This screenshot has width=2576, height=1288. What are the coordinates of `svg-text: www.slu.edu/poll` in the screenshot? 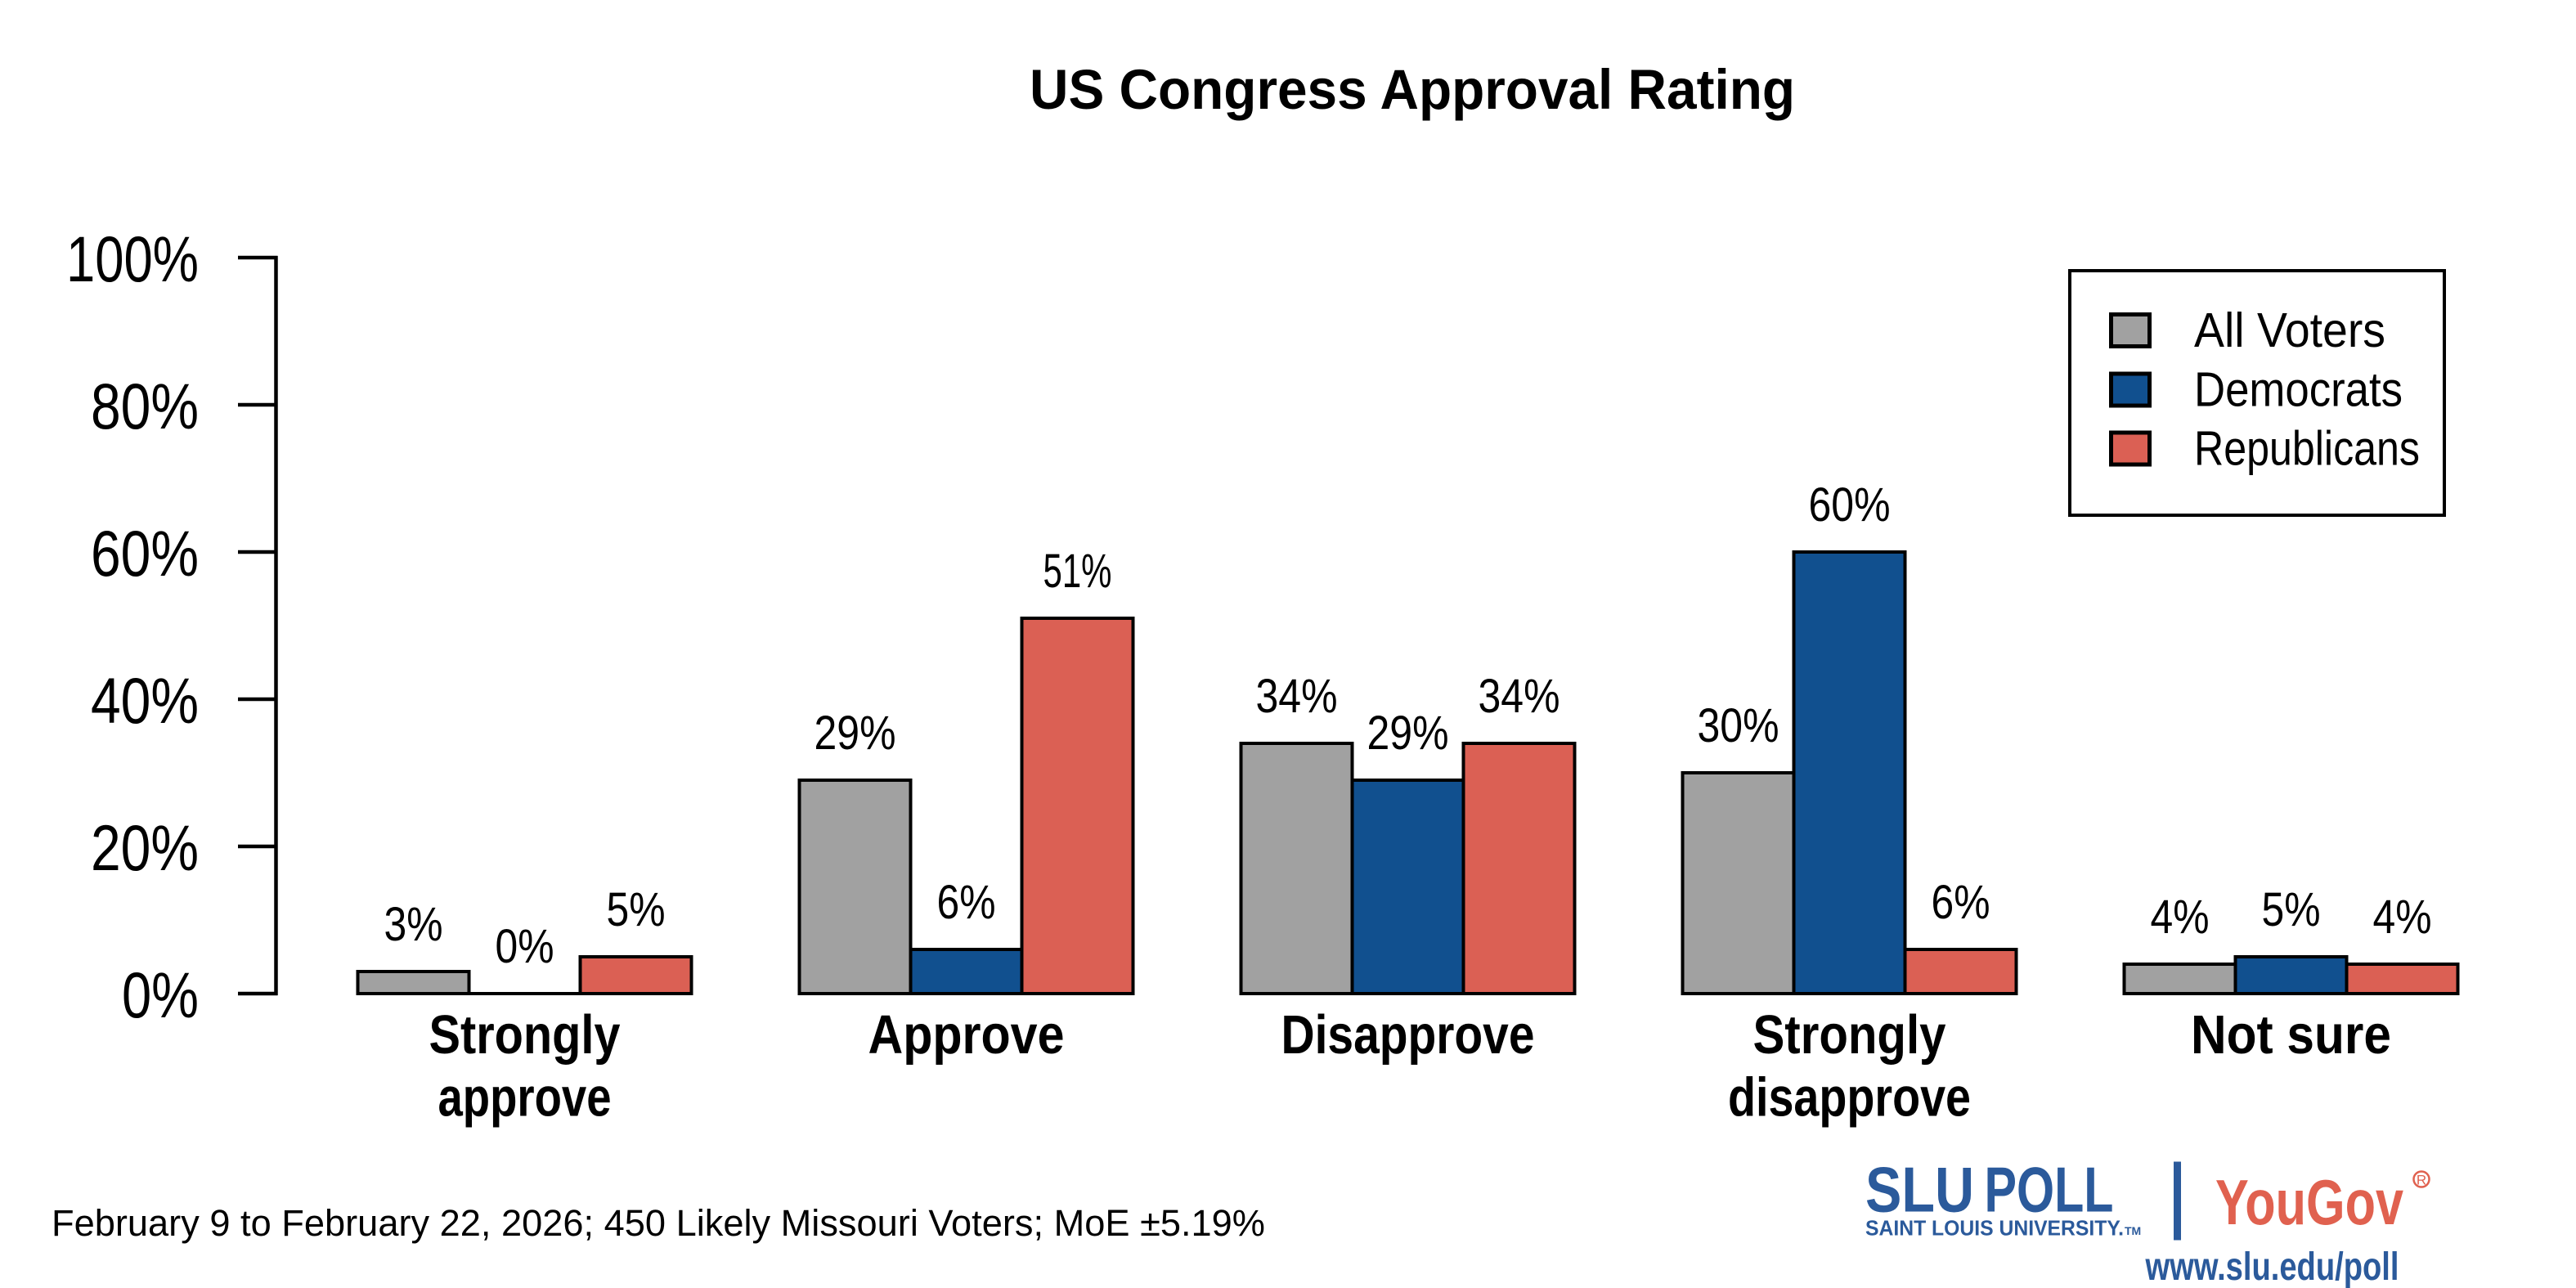 It's located at (2272, 1266).